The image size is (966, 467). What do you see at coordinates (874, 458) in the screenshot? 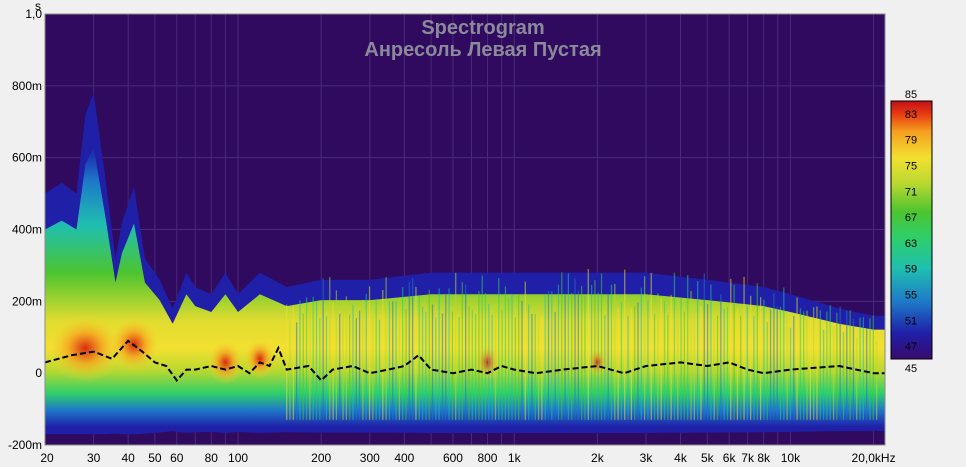
I see `x-tick-label: 20,0kHz` at bounding box center [874, 458].